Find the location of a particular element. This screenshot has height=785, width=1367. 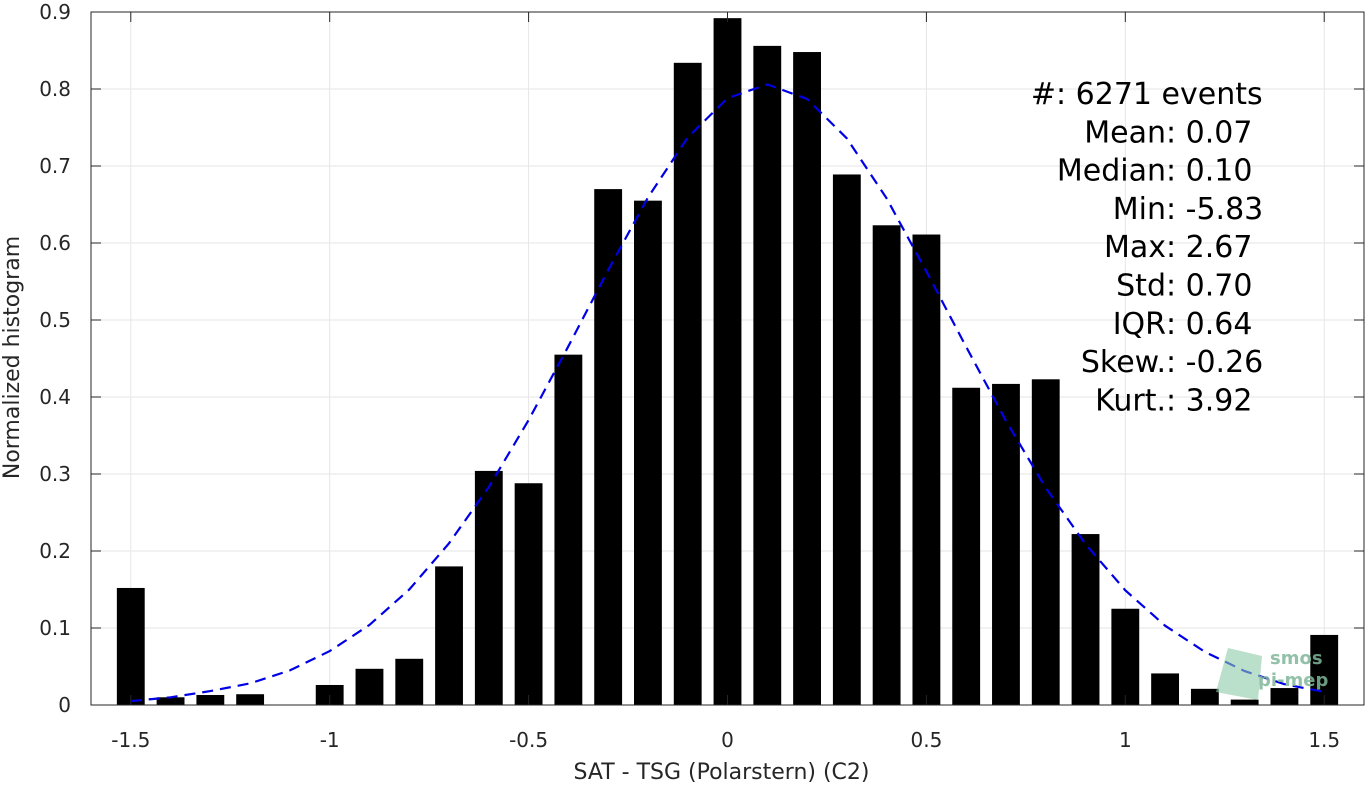

y-tick-label: 0.6 is located at coordinates (55, 243).